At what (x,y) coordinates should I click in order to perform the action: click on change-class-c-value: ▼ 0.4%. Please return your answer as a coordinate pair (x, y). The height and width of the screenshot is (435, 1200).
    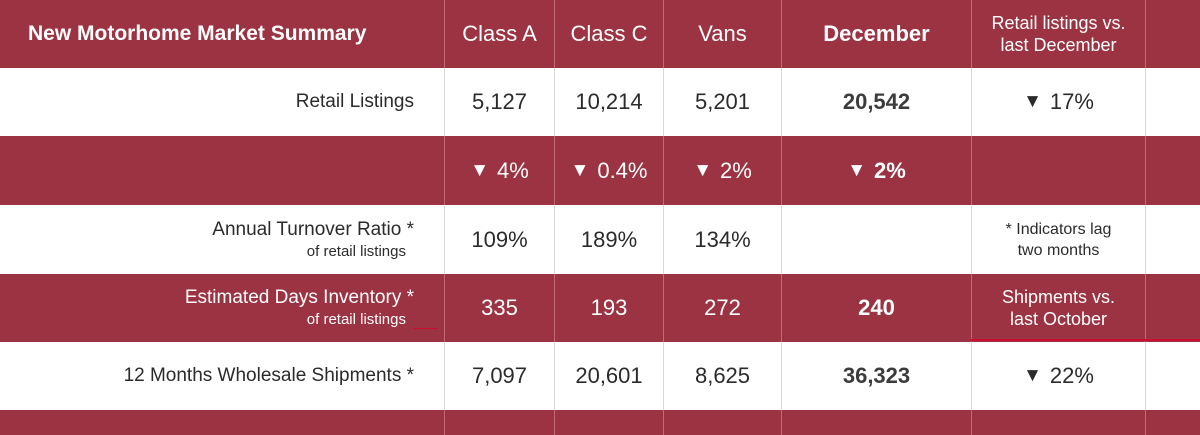
    Looking at the image, I should click on (609, 170).